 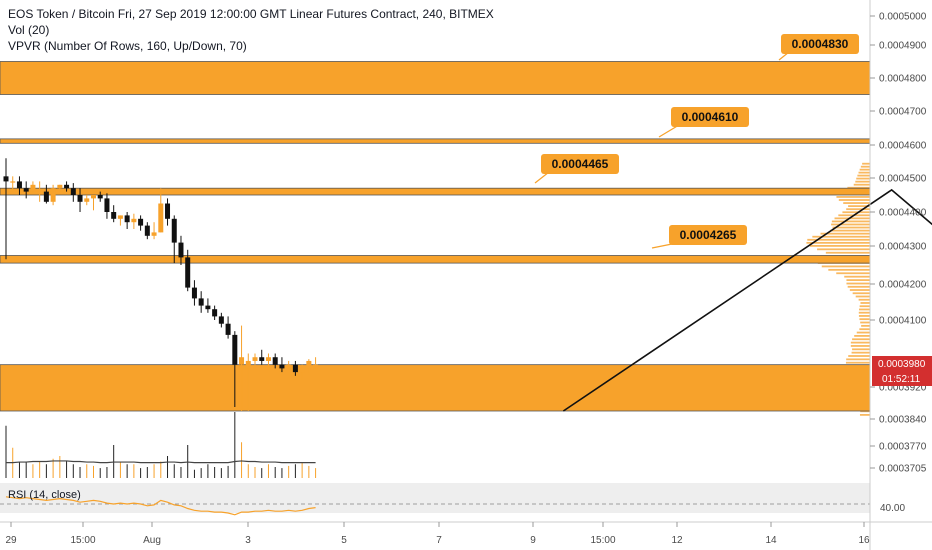 I want to click on x-tick-label: 14, so click(x=771, y=540).